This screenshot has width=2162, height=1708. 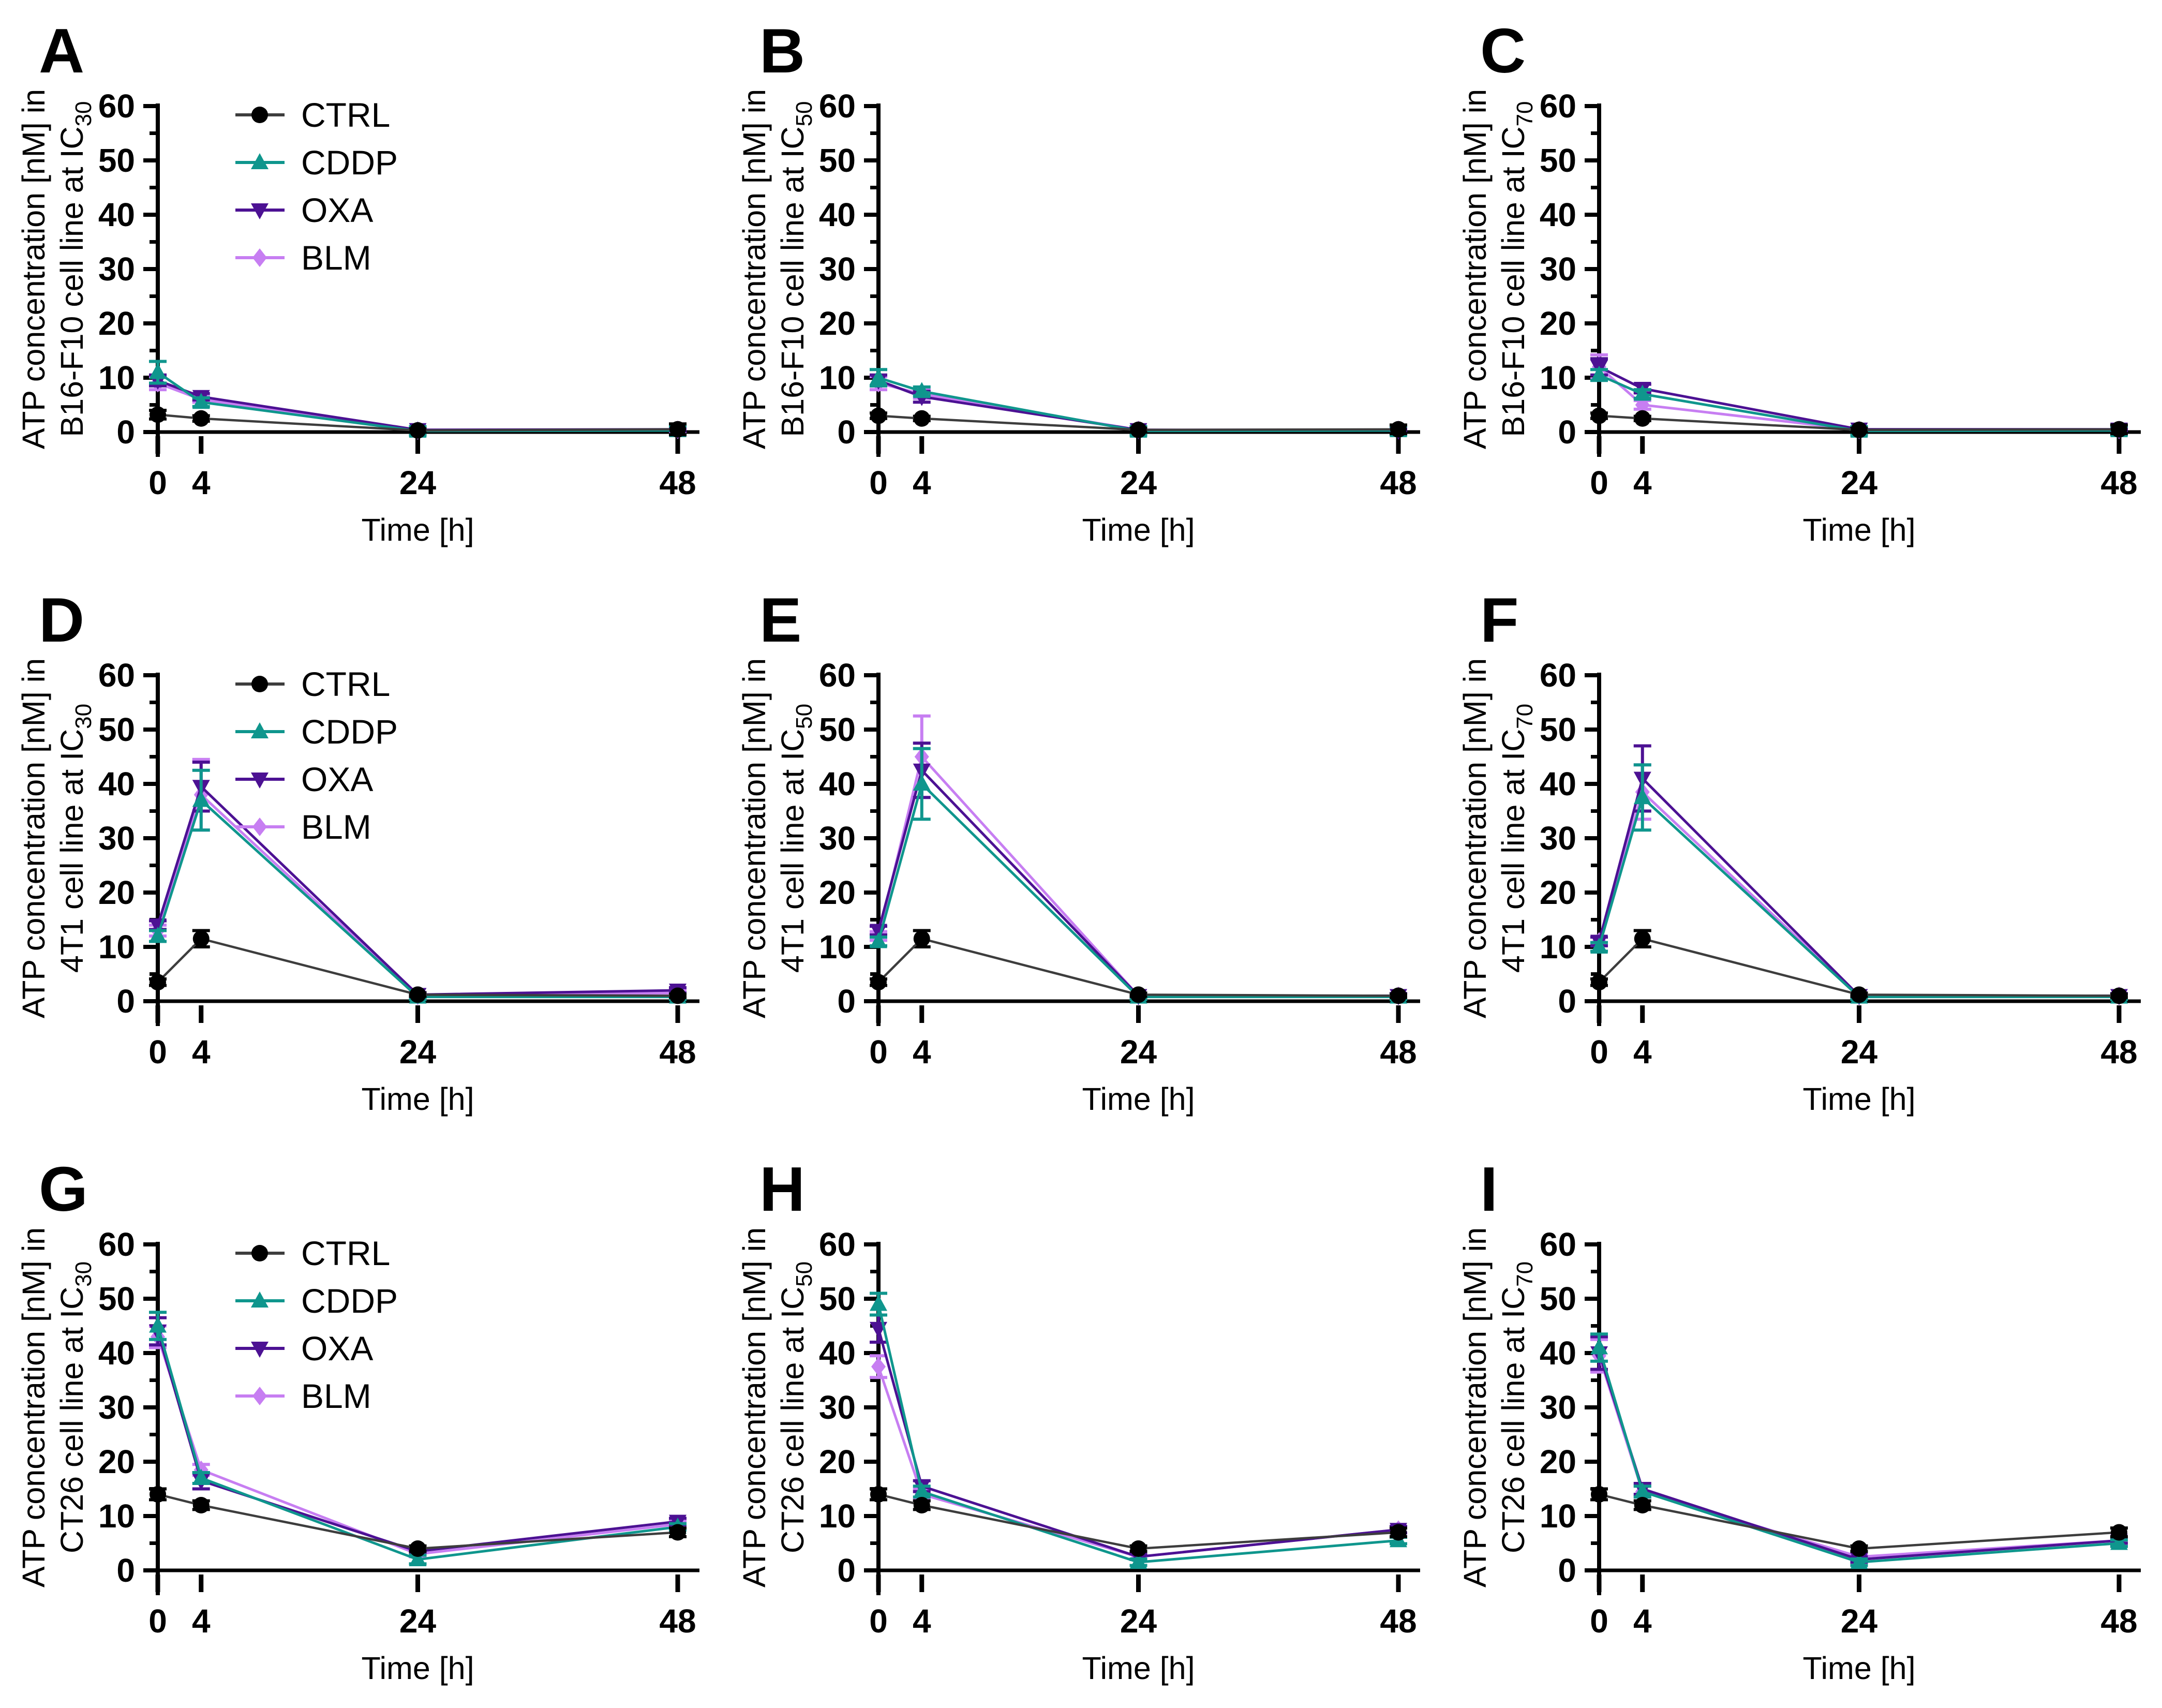 What do you see at coordinates (1570, 1410) in the screenshot?
I see `y-axis: 0 10 20 30 40 50 60` at bounding box center [1570, 1410].